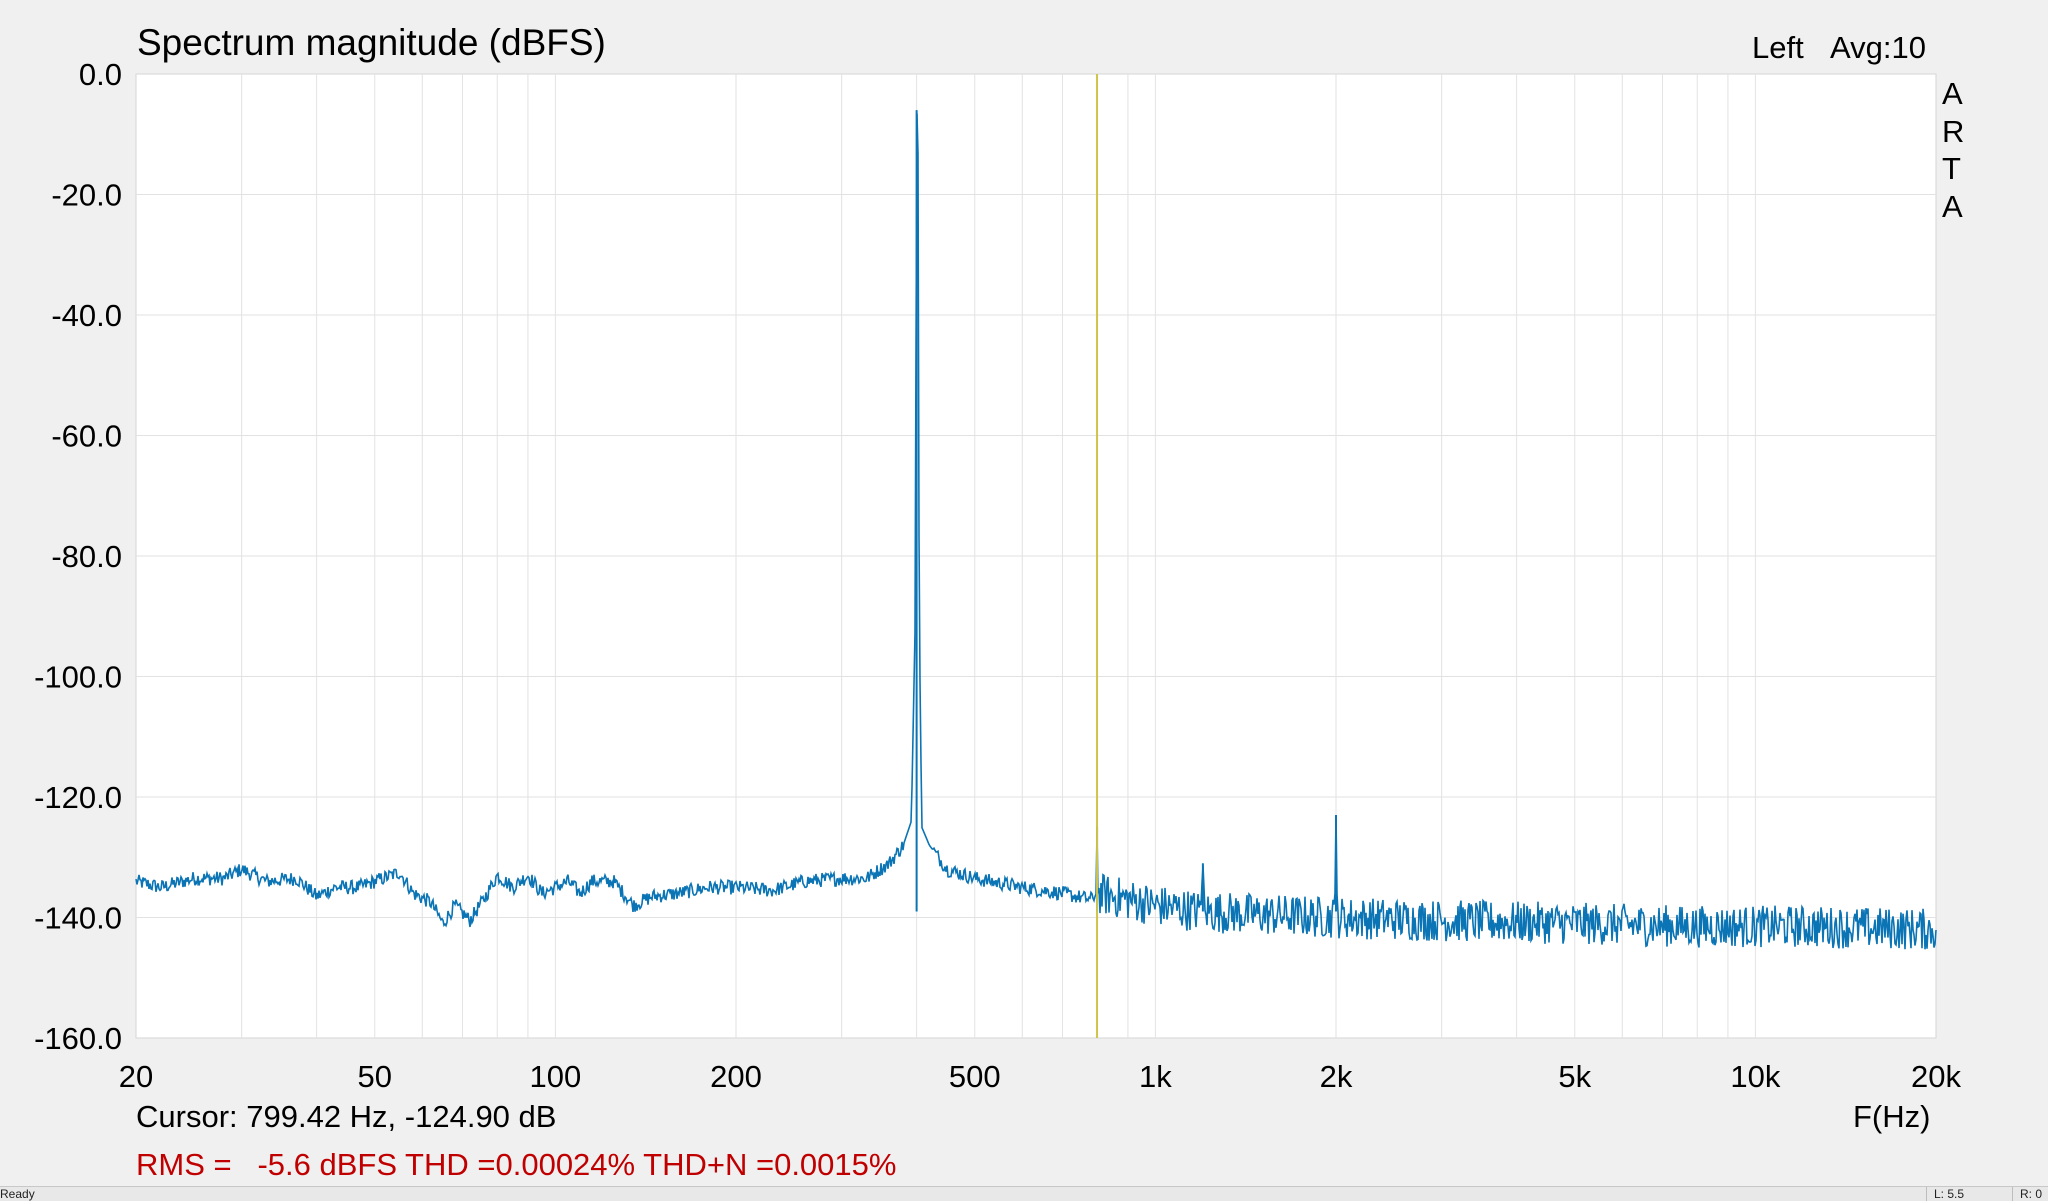 The height and width of the screenshot is (1201, 2048). I want to click on brand-letter-a1: A, so click(1952, 93).